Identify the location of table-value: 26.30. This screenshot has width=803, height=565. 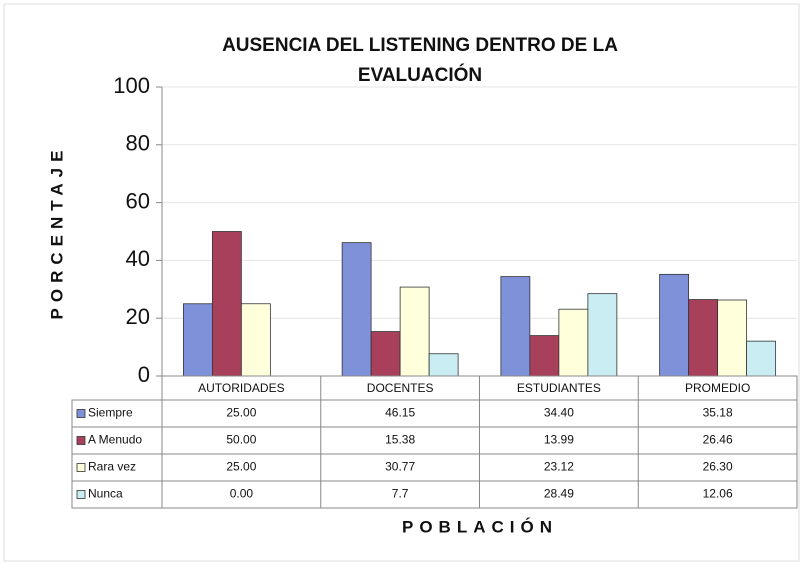
(718, 467).